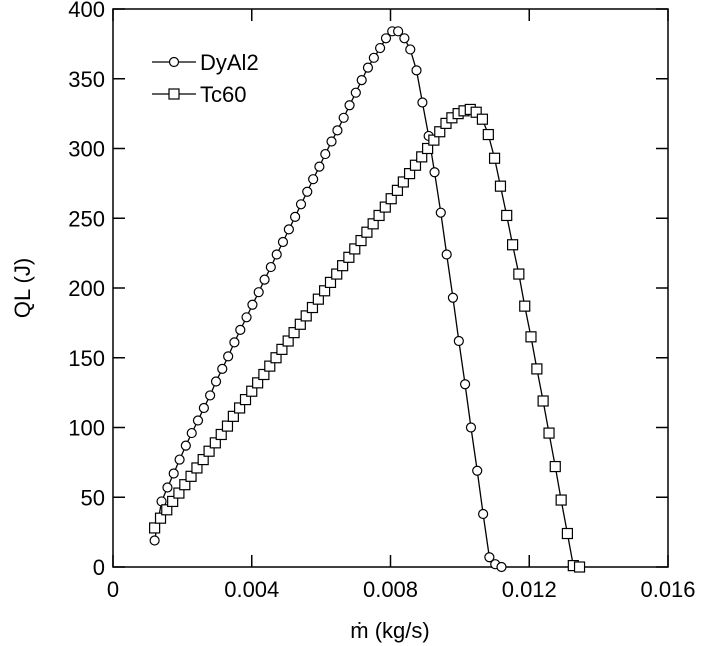 Image resolution: width=705 pixels, height=646 pixels. What do you see at coordinates (529, 589) in the screenshot?
I see `x-tick-label: 0.012` at bounding box center [529, 589].